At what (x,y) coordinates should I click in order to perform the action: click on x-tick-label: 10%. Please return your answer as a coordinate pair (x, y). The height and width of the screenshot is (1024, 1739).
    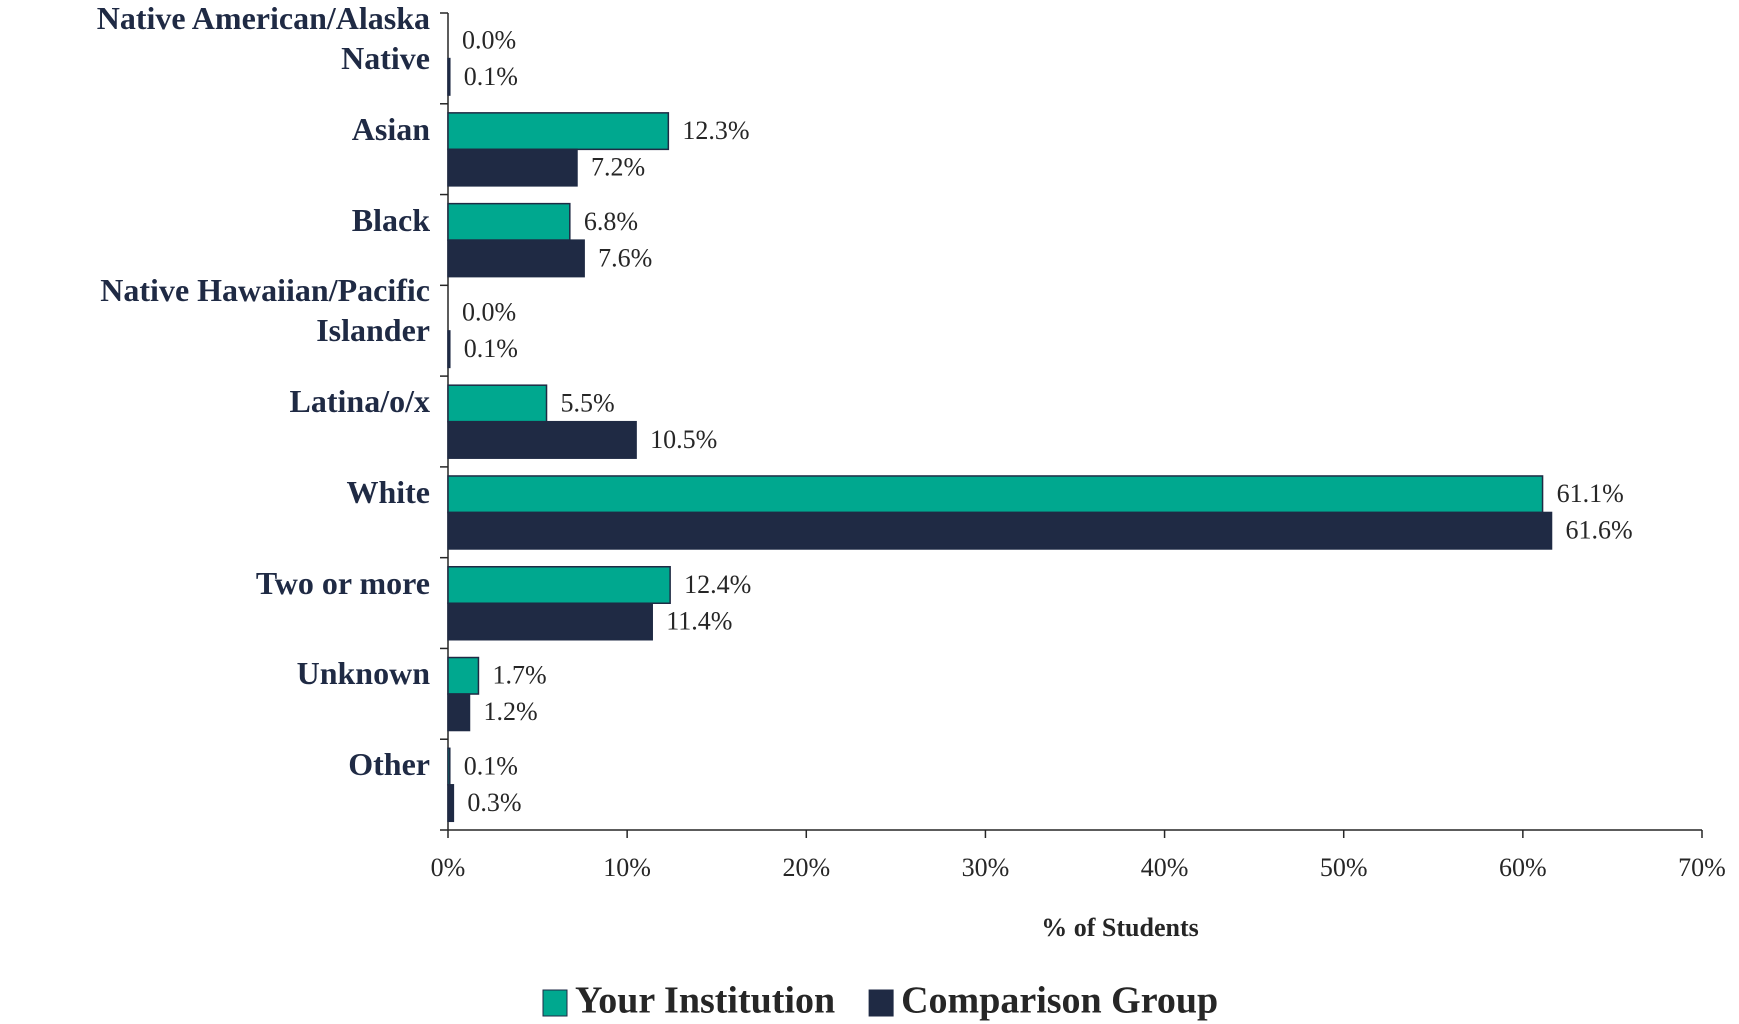
    Looking at the image, I should click on (627, 867).